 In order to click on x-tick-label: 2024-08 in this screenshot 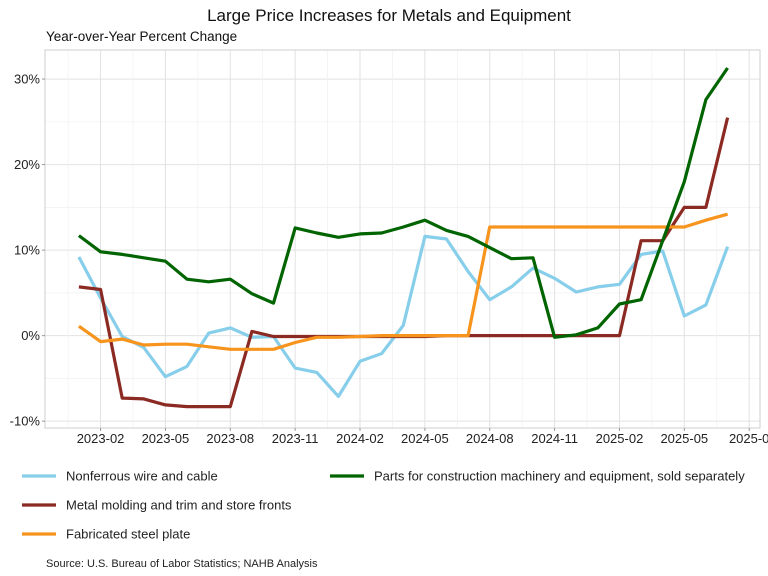, I will do `click(490, 438)`.